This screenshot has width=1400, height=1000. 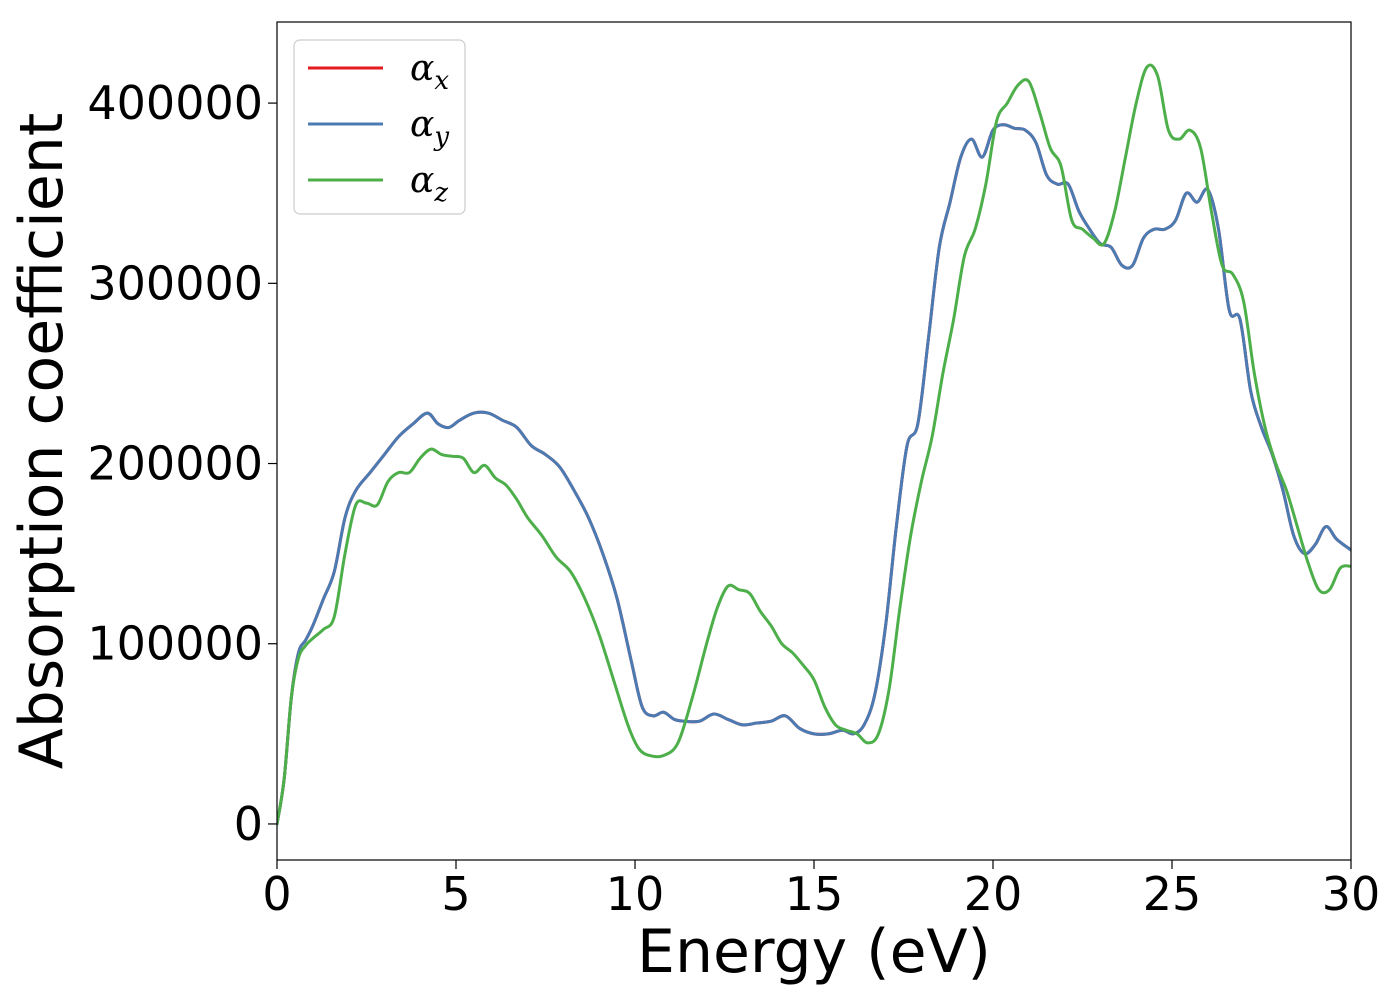 I want to click on x-axis: 0 5 10 15 20 25 30, so click(x=821, y=890).